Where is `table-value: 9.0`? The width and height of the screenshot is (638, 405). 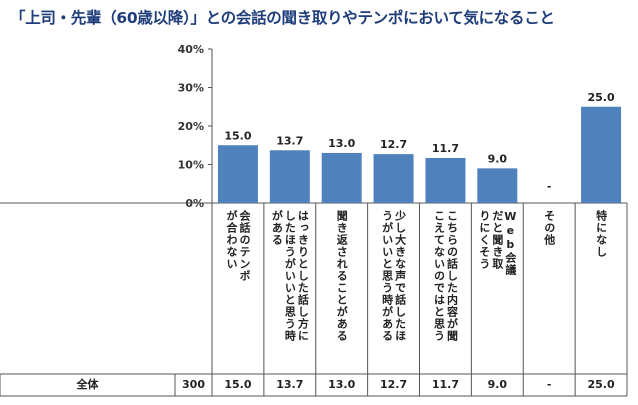 table-value: 9.0 is located at coordinates (497, 384).